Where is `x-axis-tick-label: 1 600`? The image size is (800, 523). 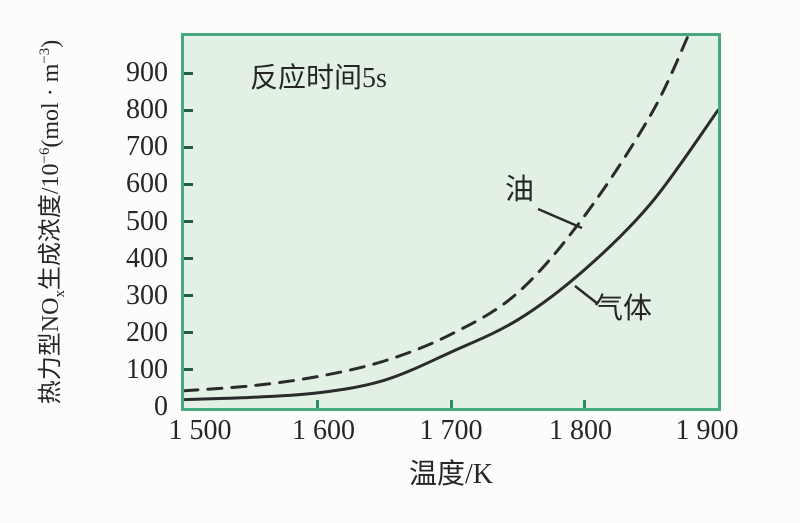 x-axis-tick-label: 1 600 is located at coordinates (323, 430).